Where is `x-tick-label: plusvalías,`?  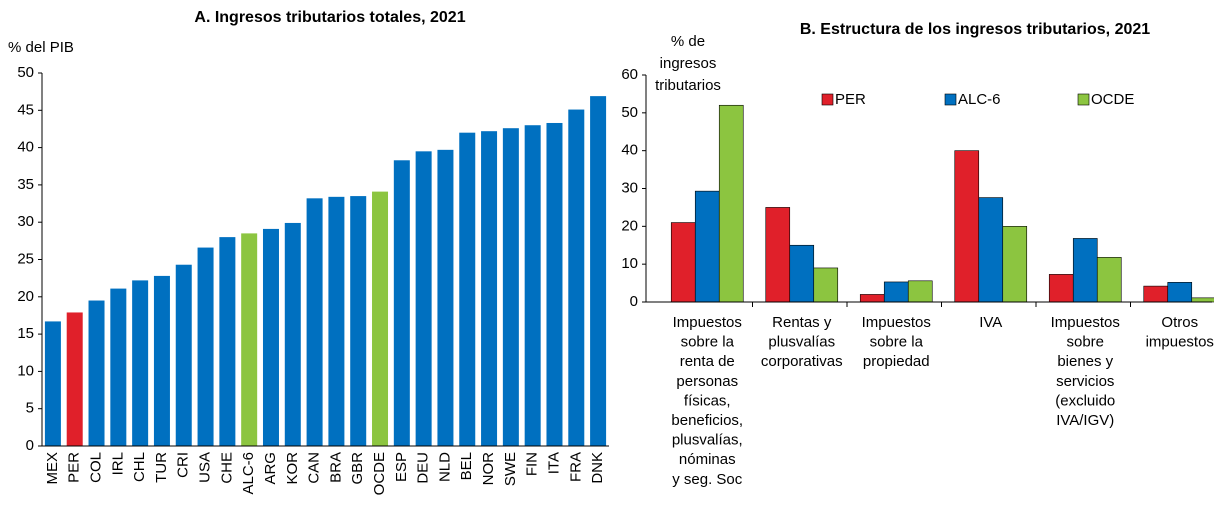
x-tick-label: plusvalías, is located at coordinates (707, 440).